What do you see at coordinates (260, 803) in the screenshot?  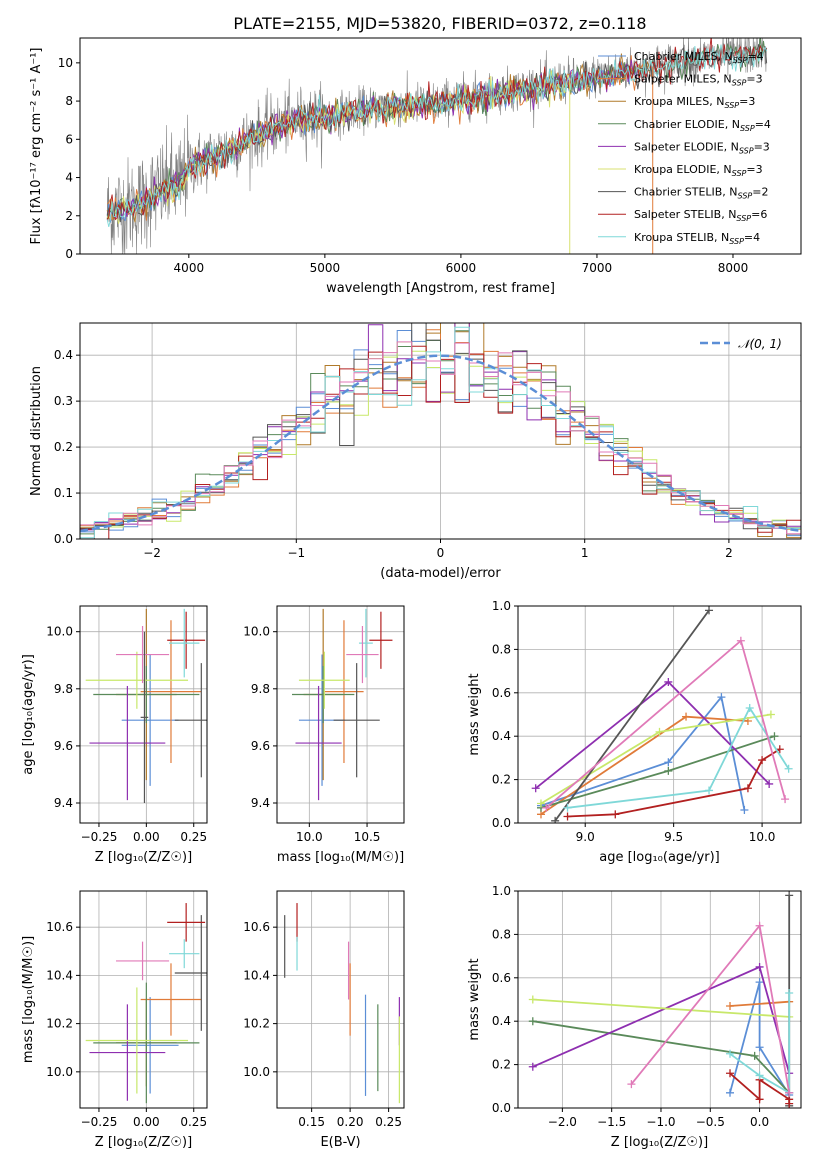 I see `y-tick-label: 9.4` at bounding box center [260, 803].